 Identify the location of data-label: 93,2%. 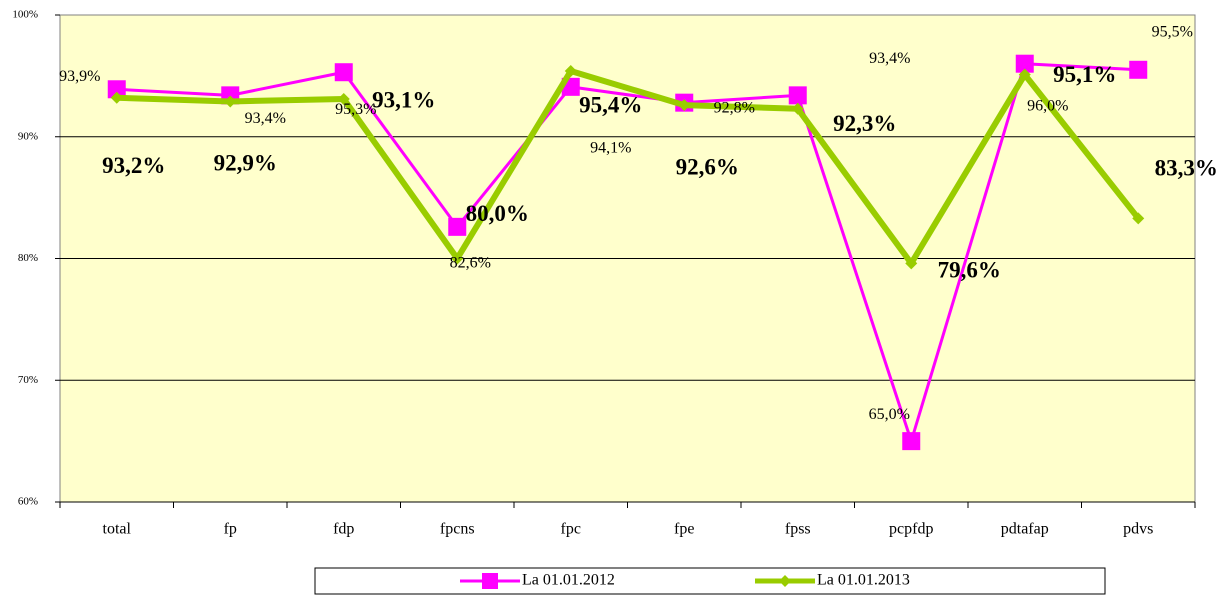
(133, 165).